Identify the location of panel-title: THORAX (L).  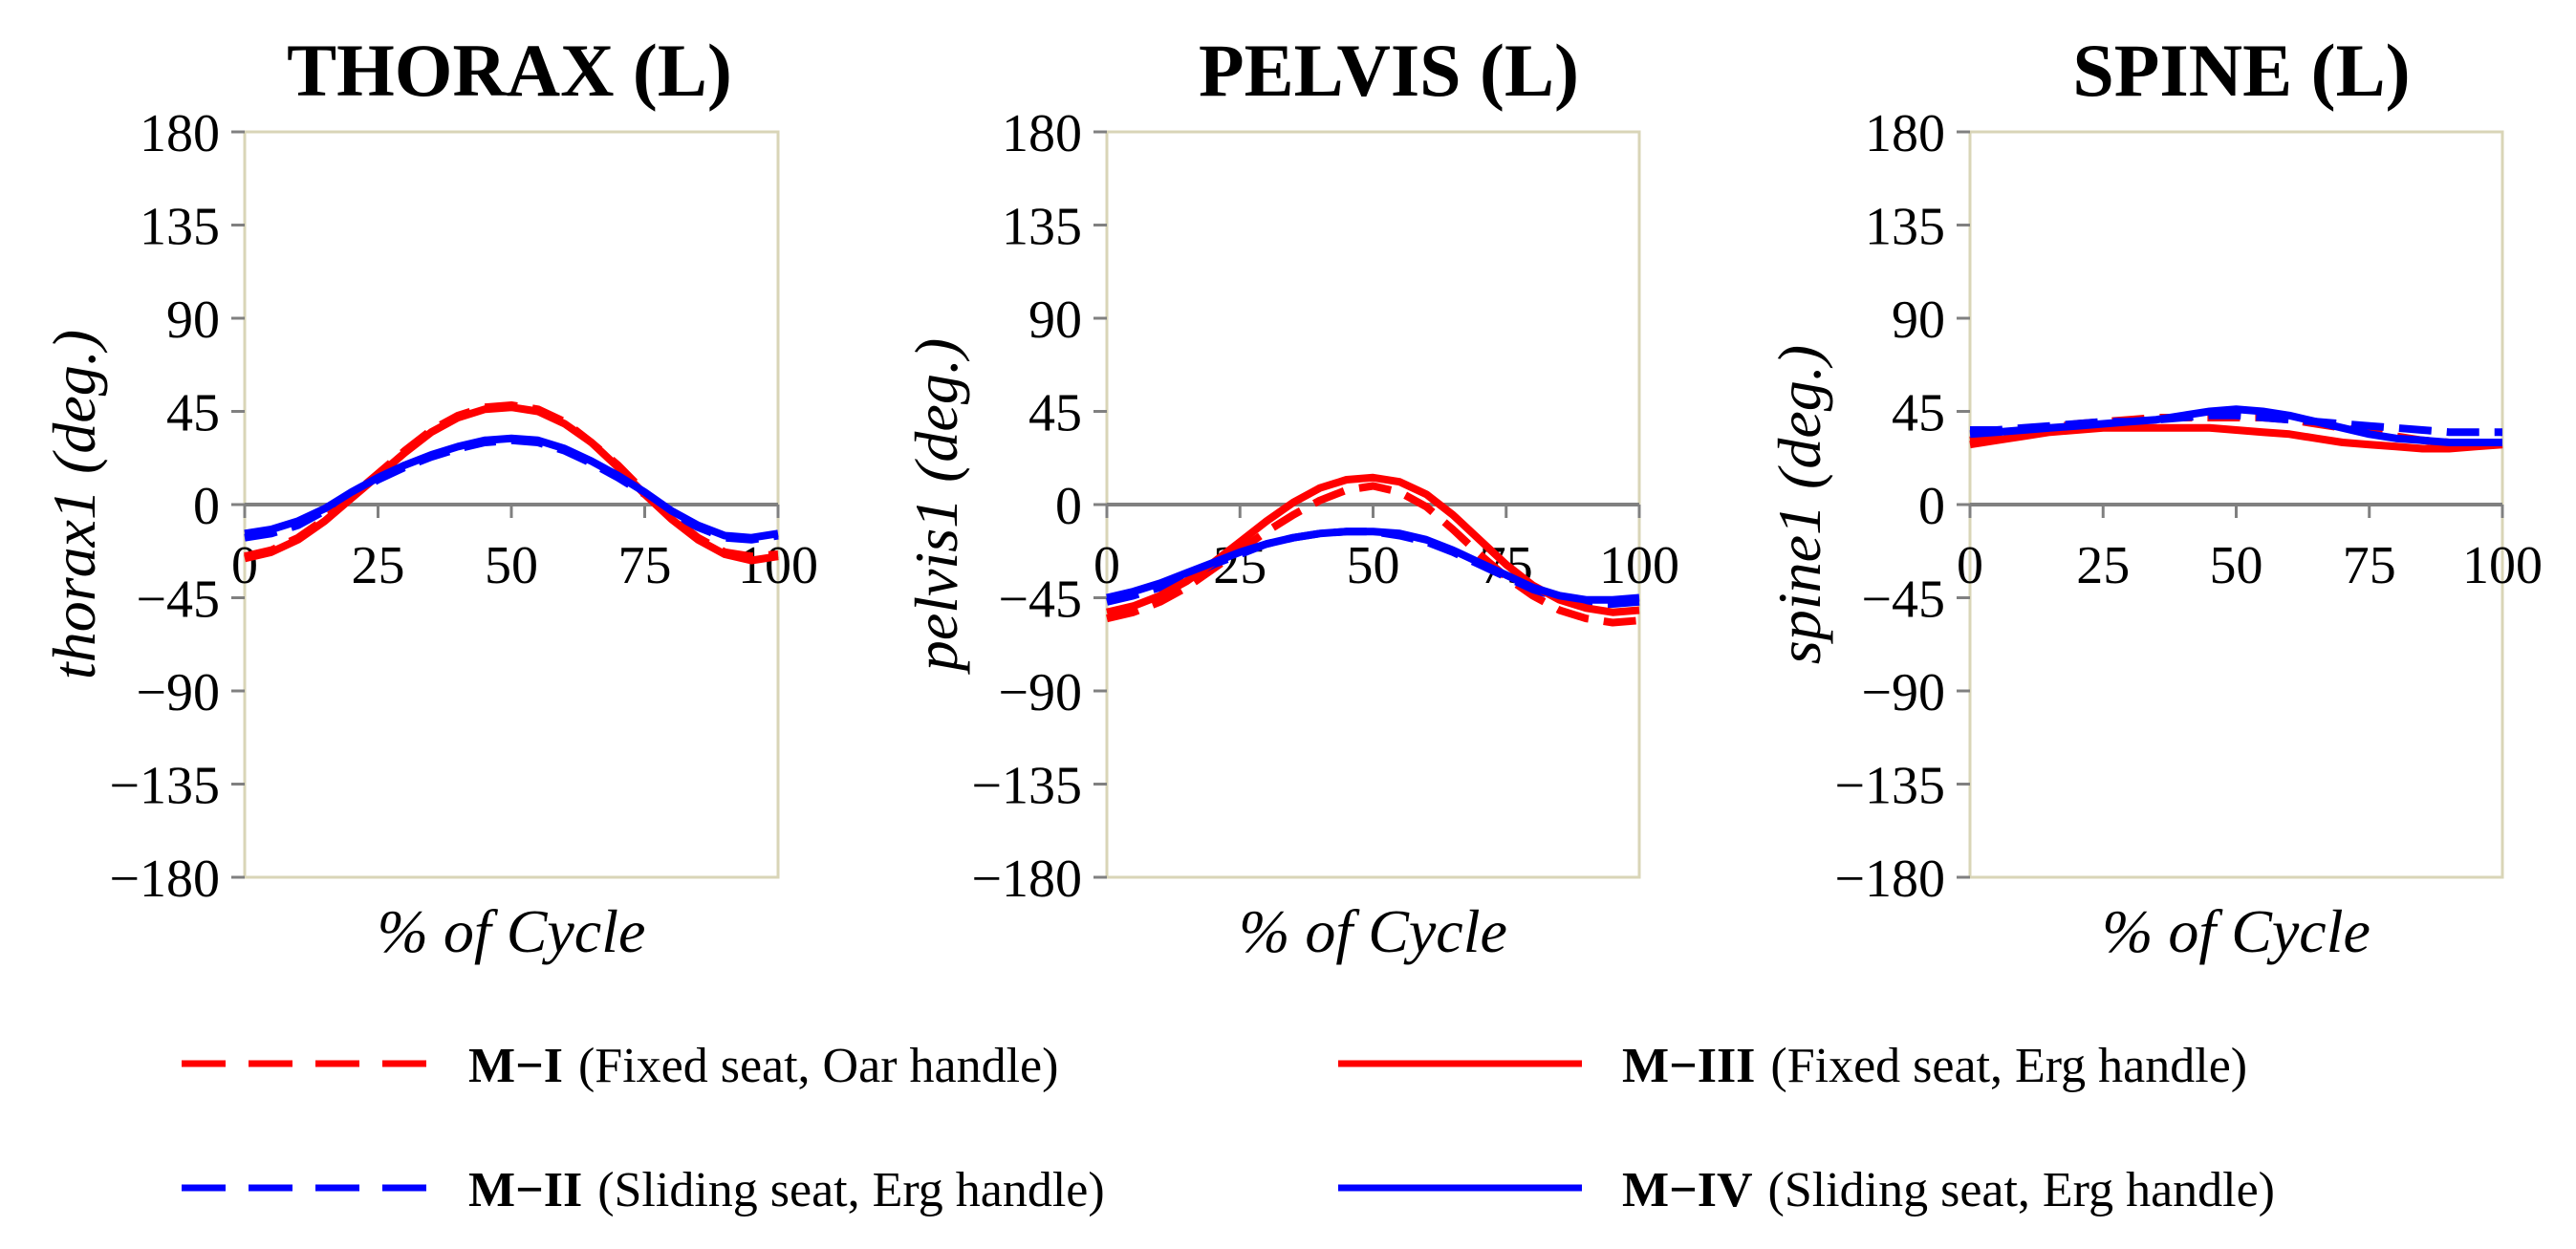
(510, 70).